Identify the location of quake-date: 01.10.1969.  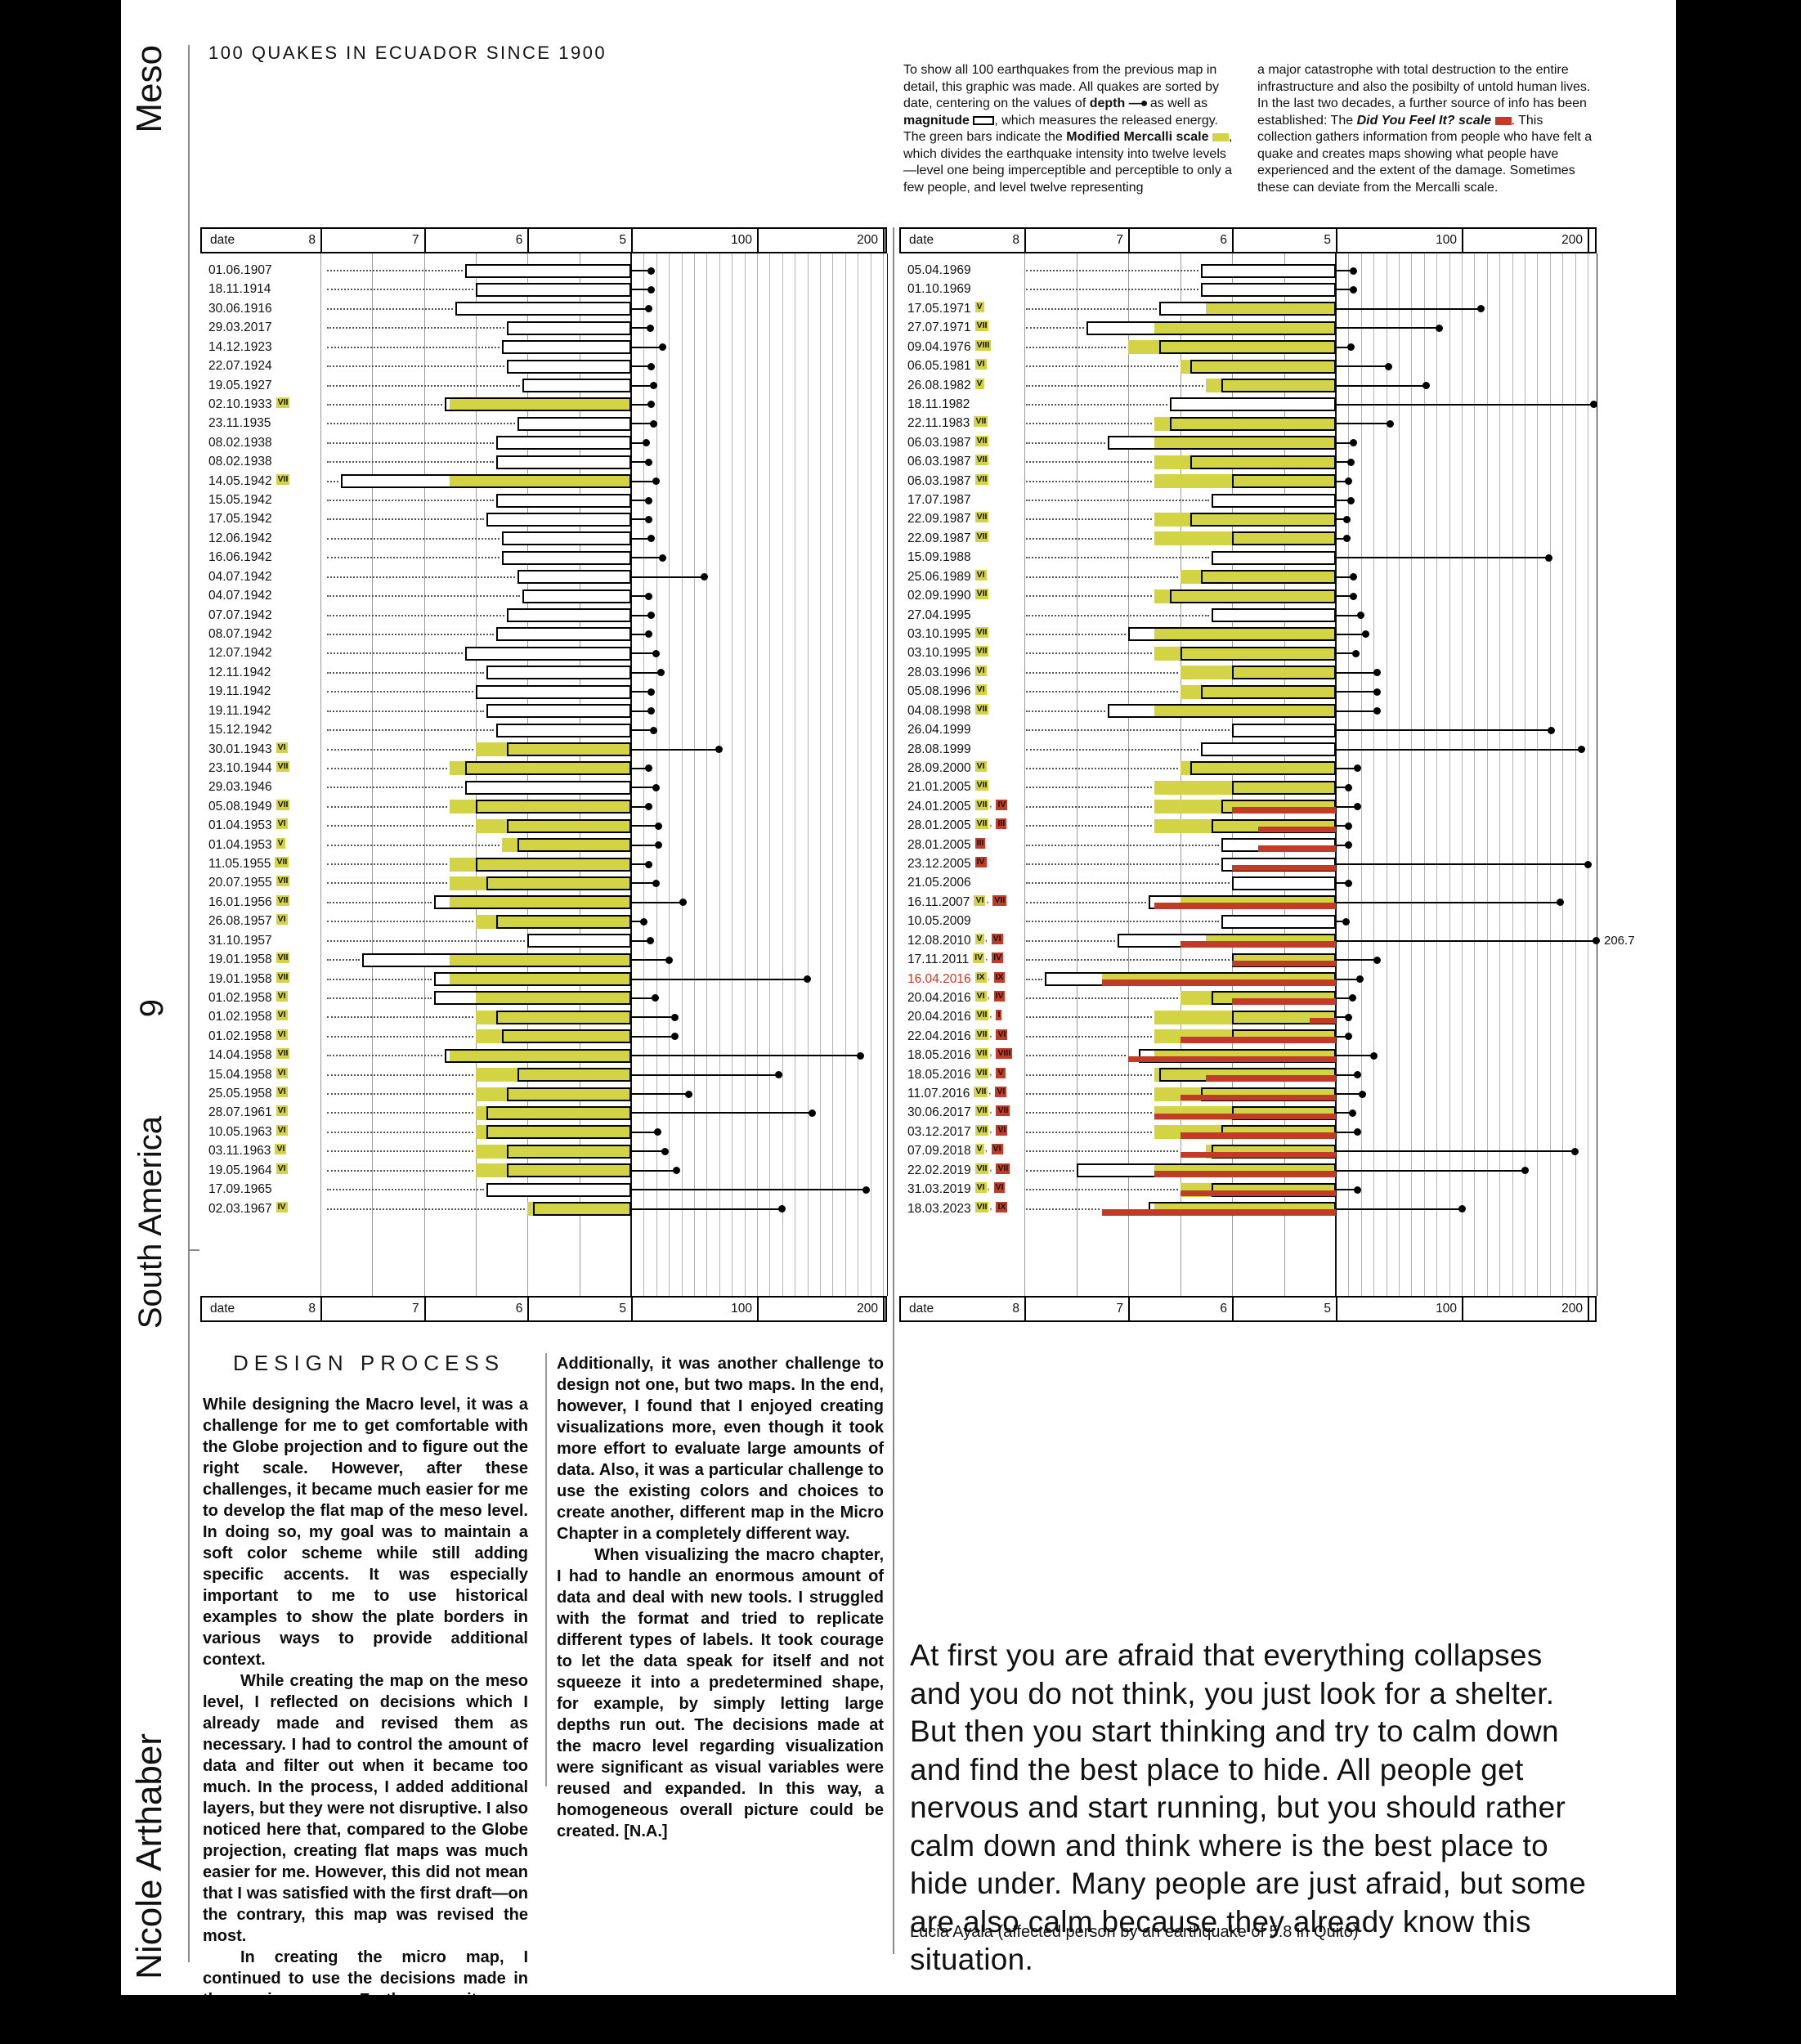
(939, 289).